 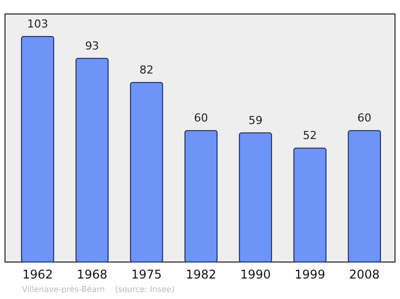 I want to click on x-tick-label: 1982, so click(x=201, y=275).